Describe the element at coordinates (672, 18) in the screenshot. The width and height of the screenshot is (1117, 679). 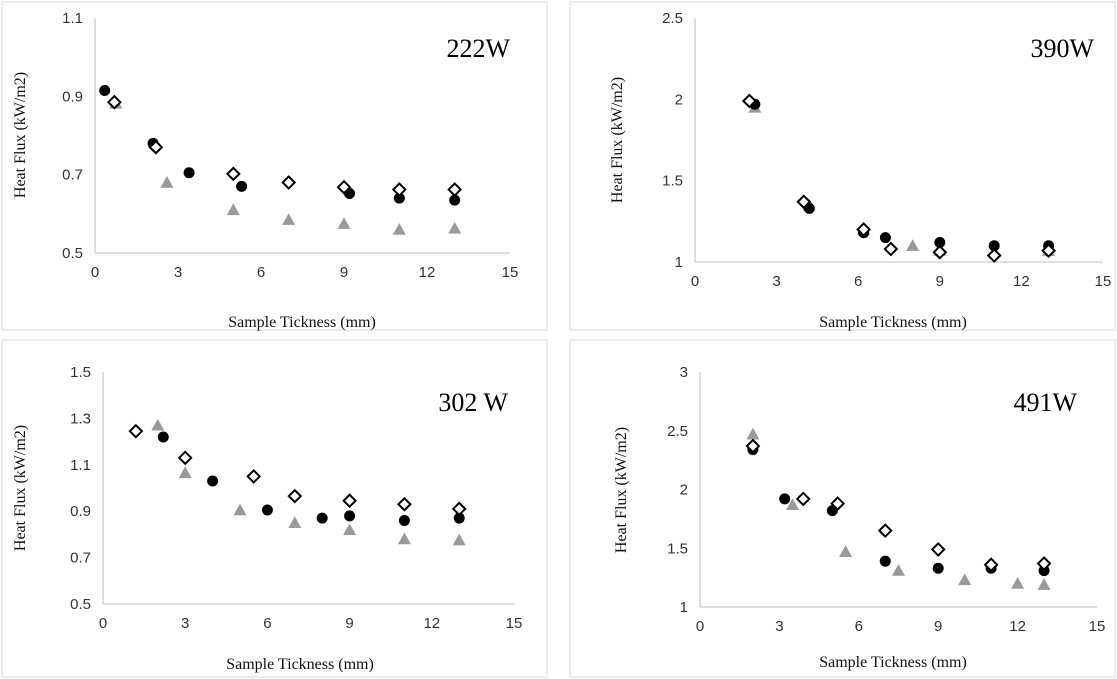
I see `y-tick-label: 2.5` at that location.